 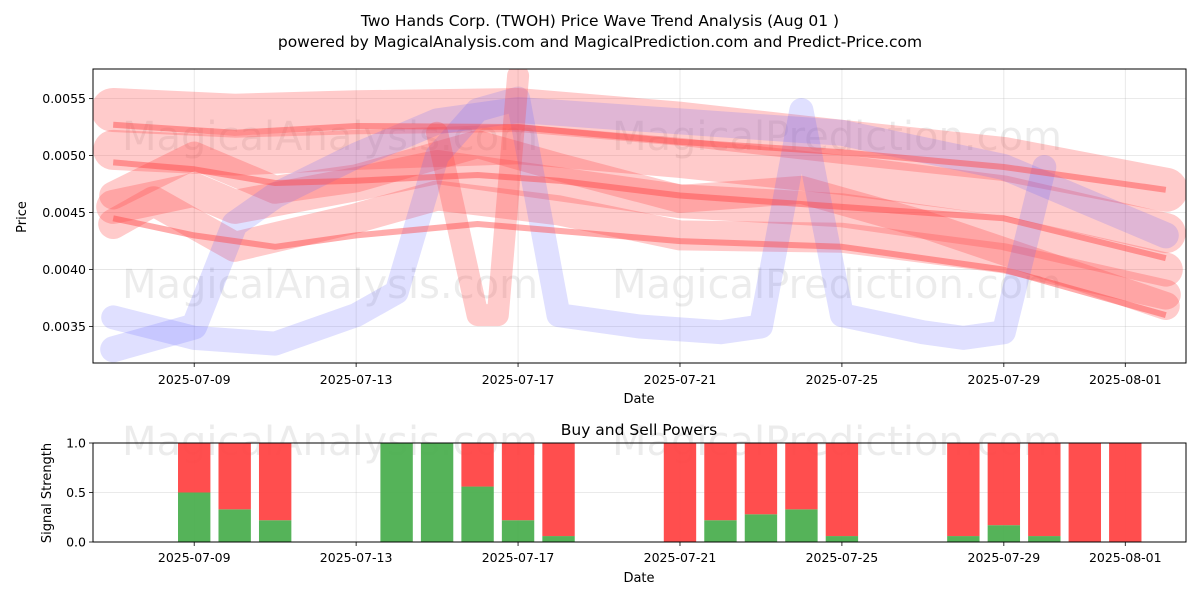 What do you see at coordinates (638, 578) in the screenshot?
I see `power-x-label: Date` at bounding box center [638, 578].